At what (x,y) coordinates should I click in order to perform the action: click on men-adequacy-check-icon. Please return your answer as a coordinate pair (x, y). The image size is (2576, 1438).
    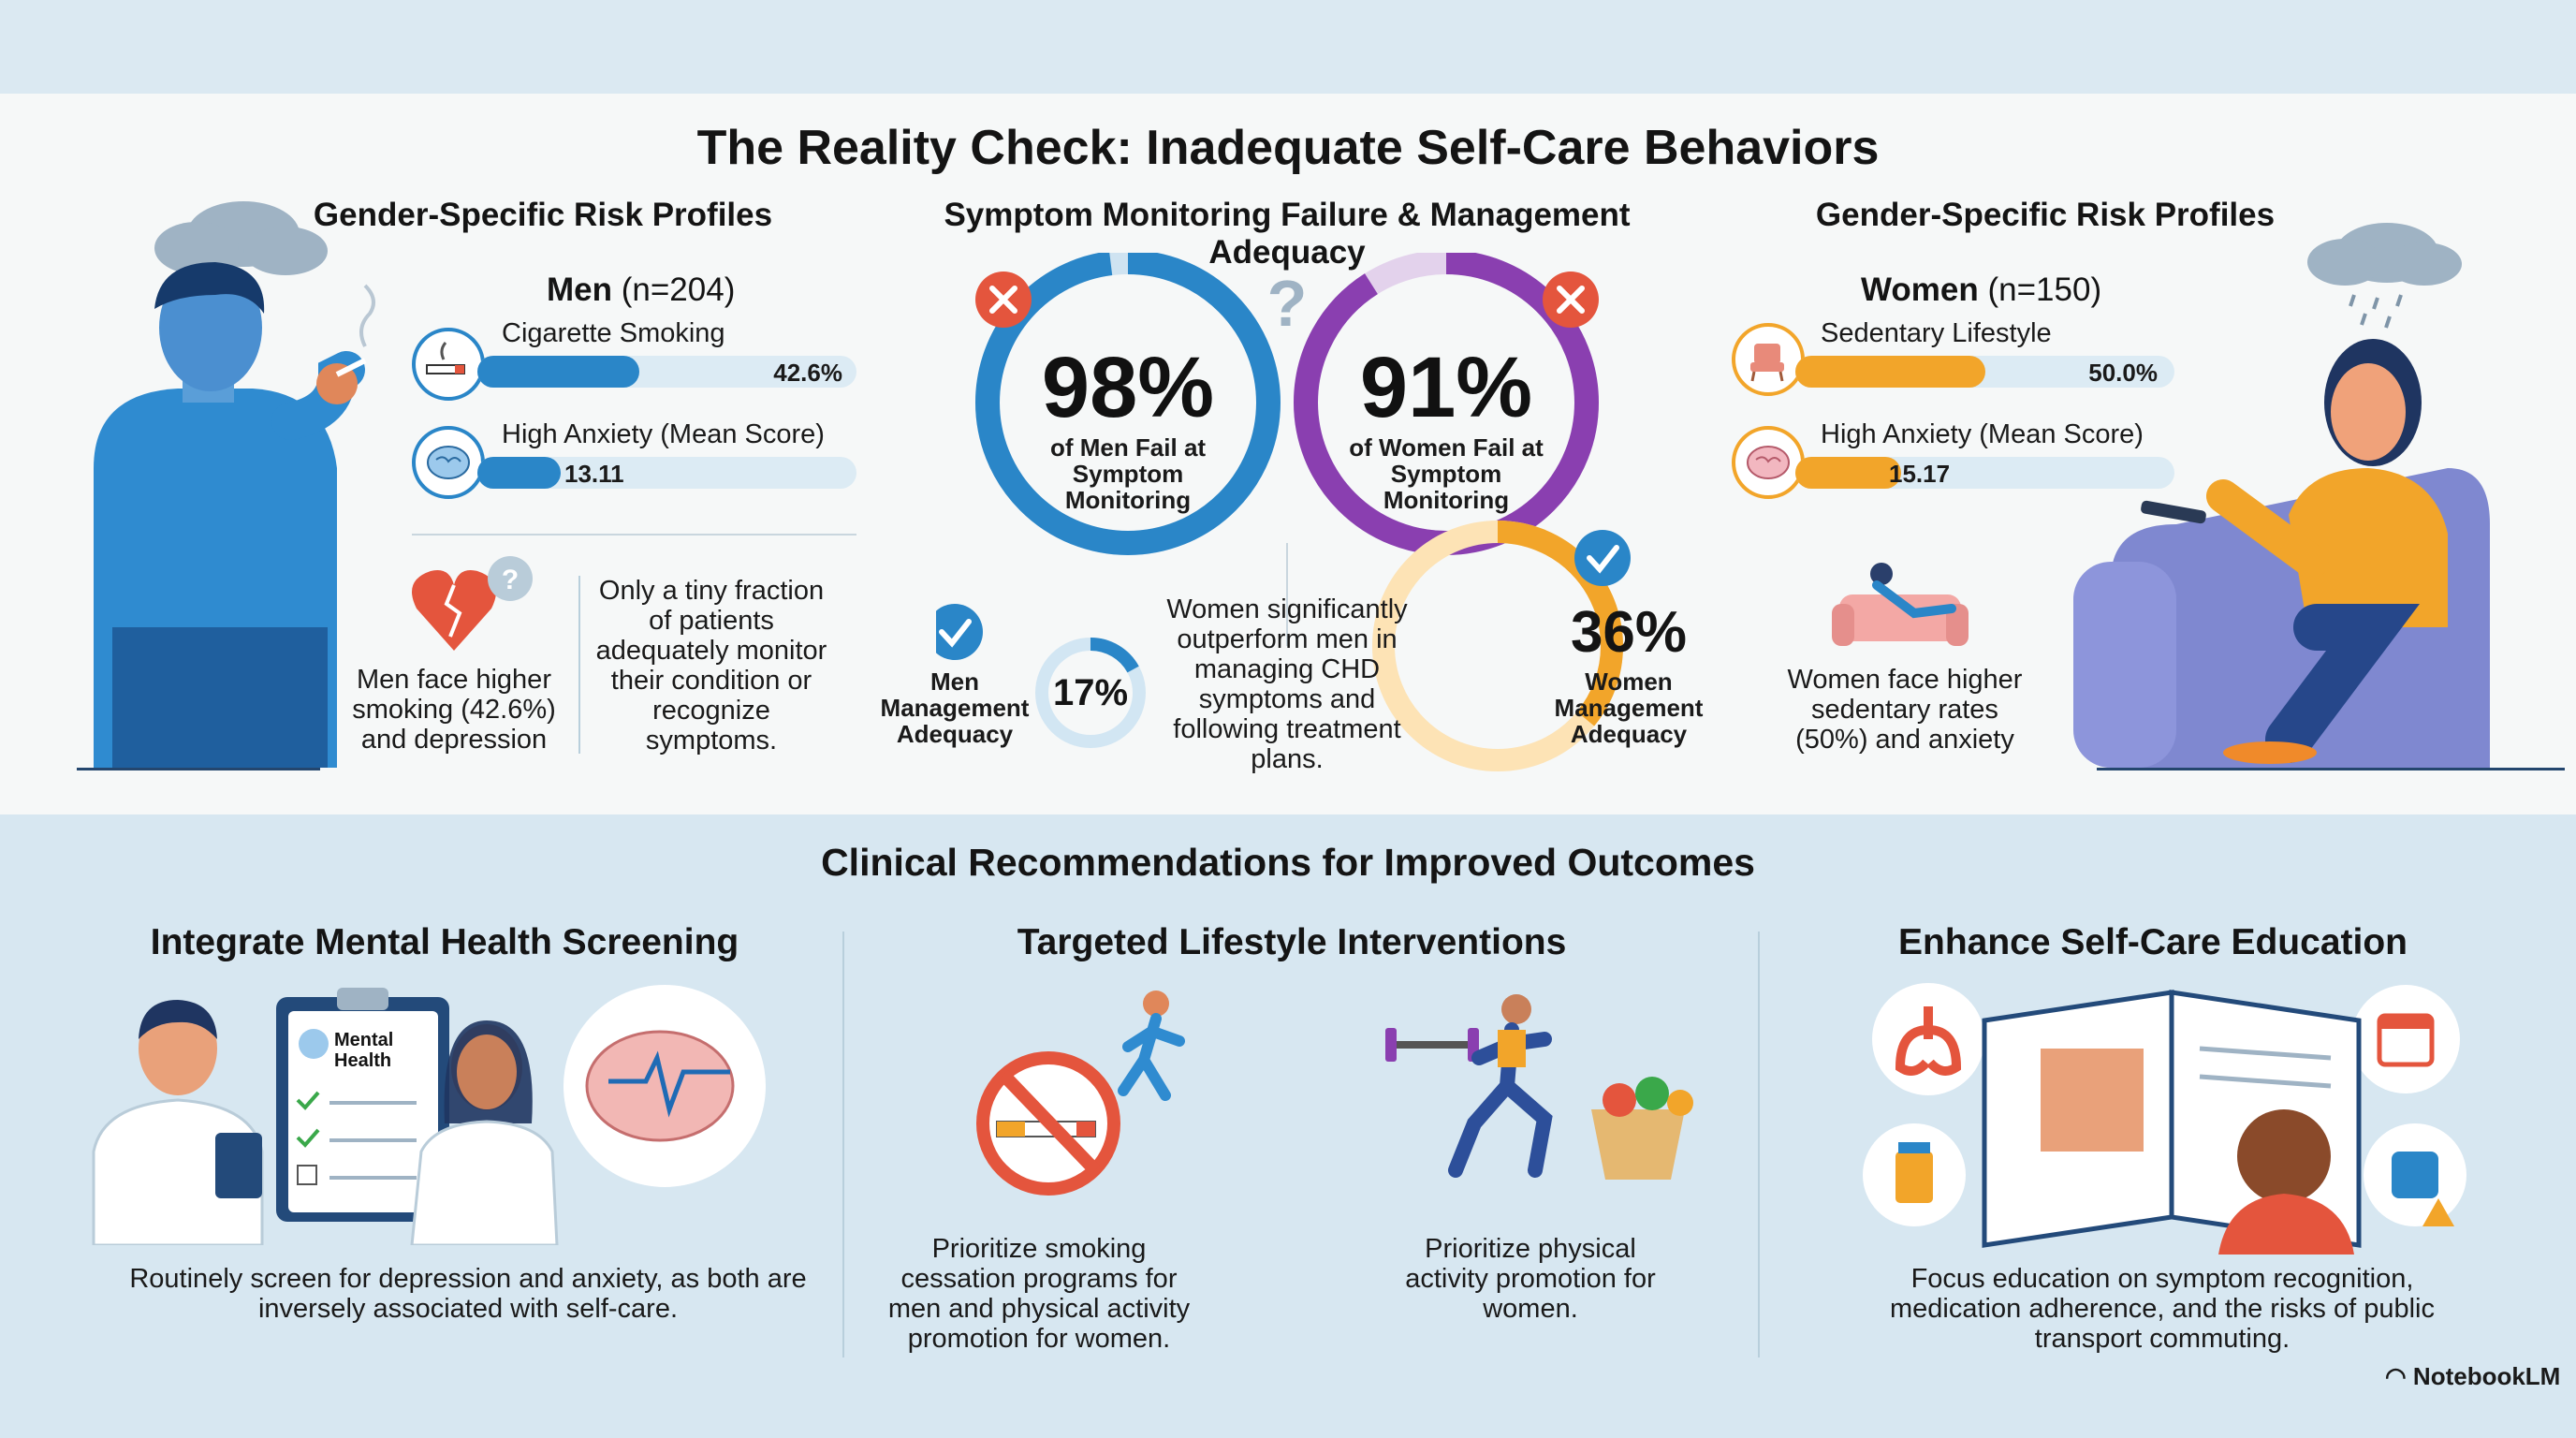
    Looking at the image, I should click on (960, 632).